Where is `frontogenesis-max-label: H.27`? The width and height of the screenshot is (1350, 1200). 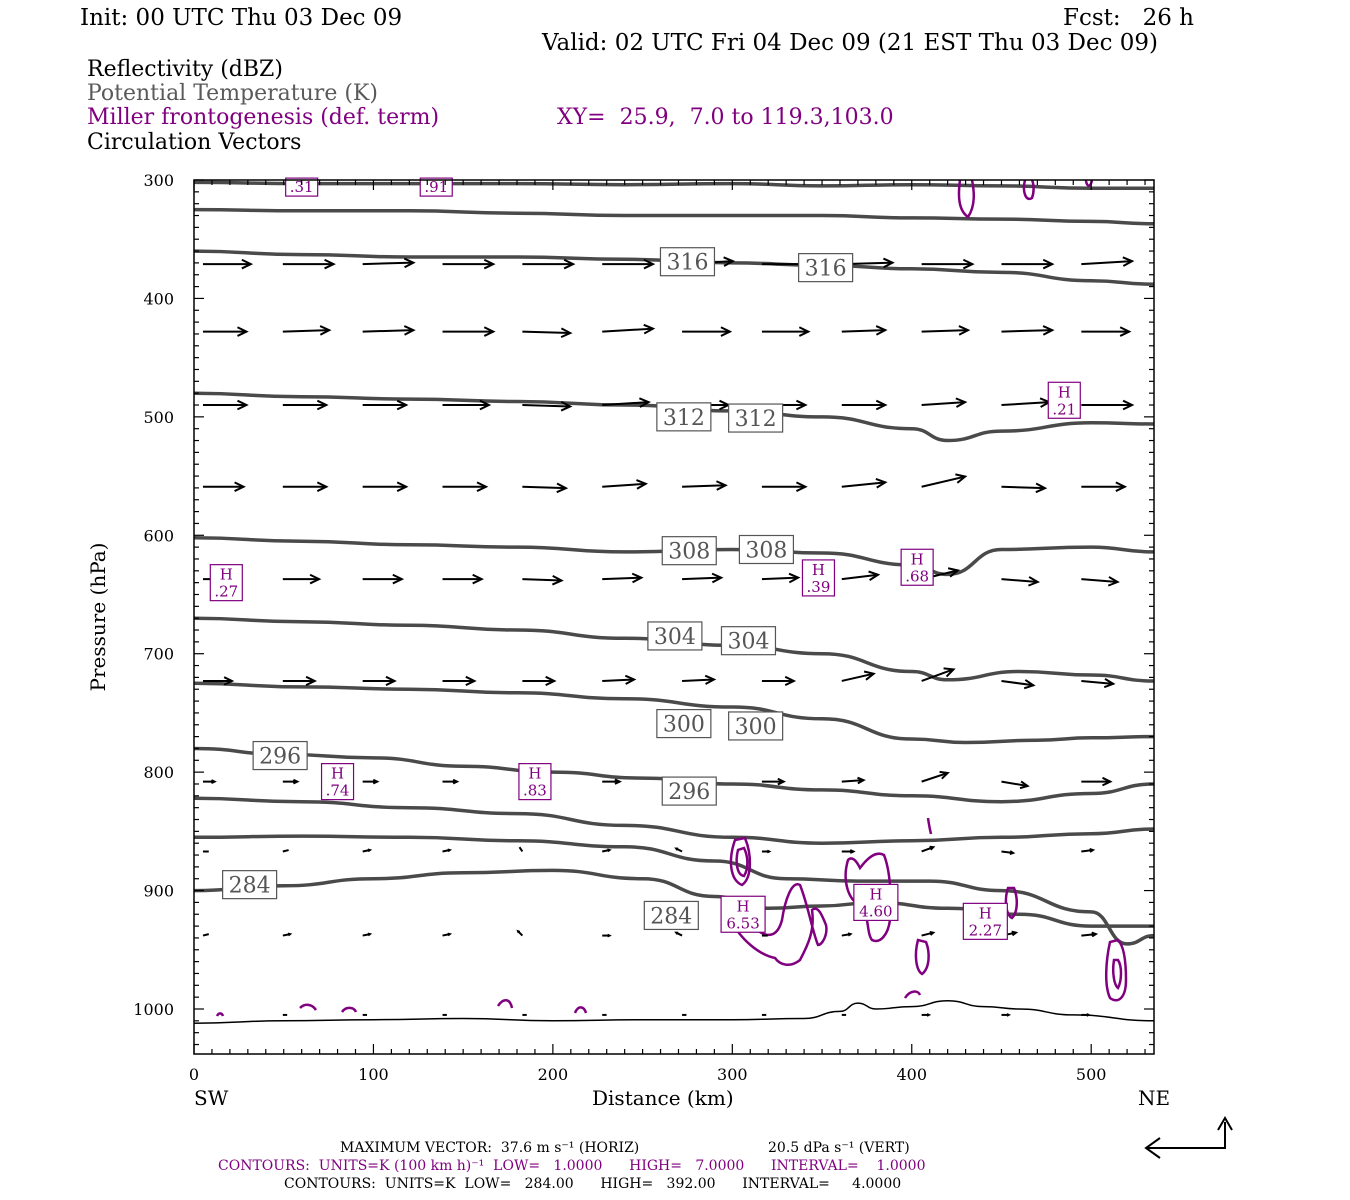 frontogenesis-max-label: H.27 is located at coordinates (226, 583).